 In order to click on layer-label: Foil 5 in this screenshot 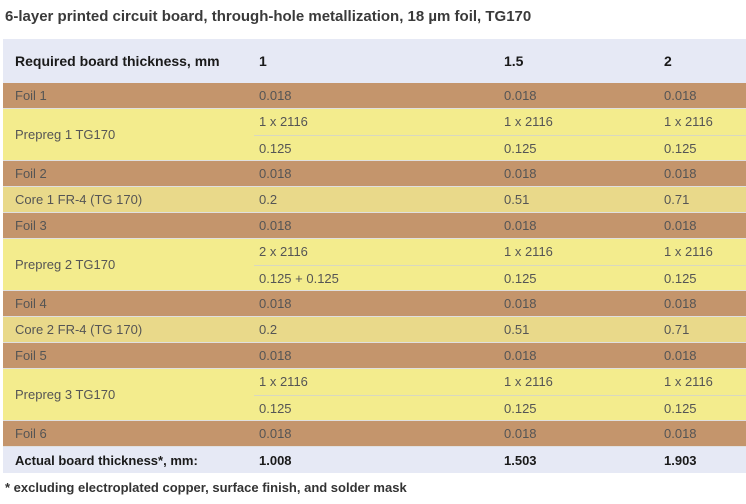, I will do `click(31, 355)`.